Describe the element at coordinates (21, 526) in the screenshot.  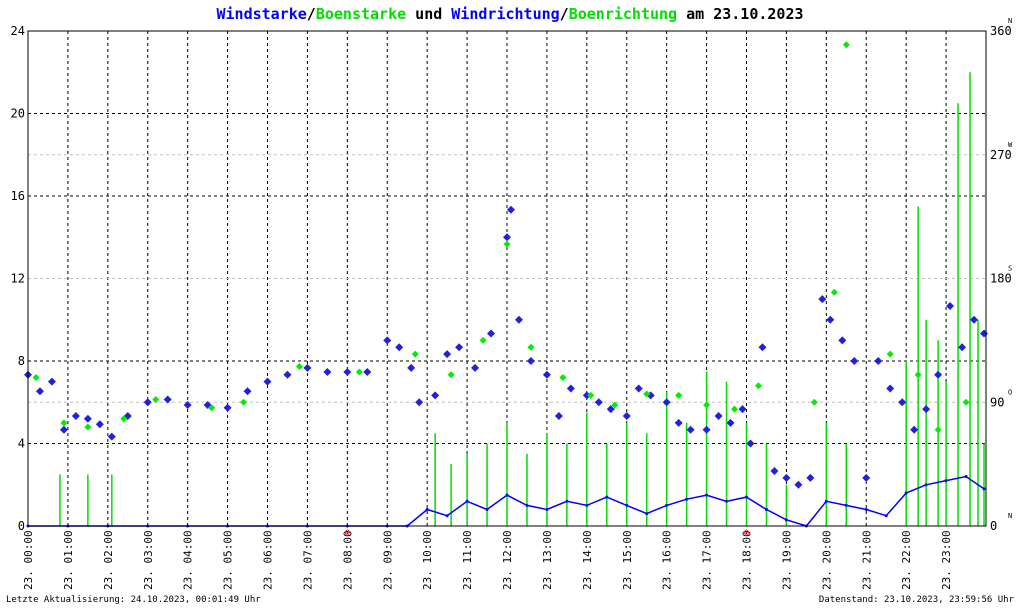
I see `y-tick-label: 0` at that location.